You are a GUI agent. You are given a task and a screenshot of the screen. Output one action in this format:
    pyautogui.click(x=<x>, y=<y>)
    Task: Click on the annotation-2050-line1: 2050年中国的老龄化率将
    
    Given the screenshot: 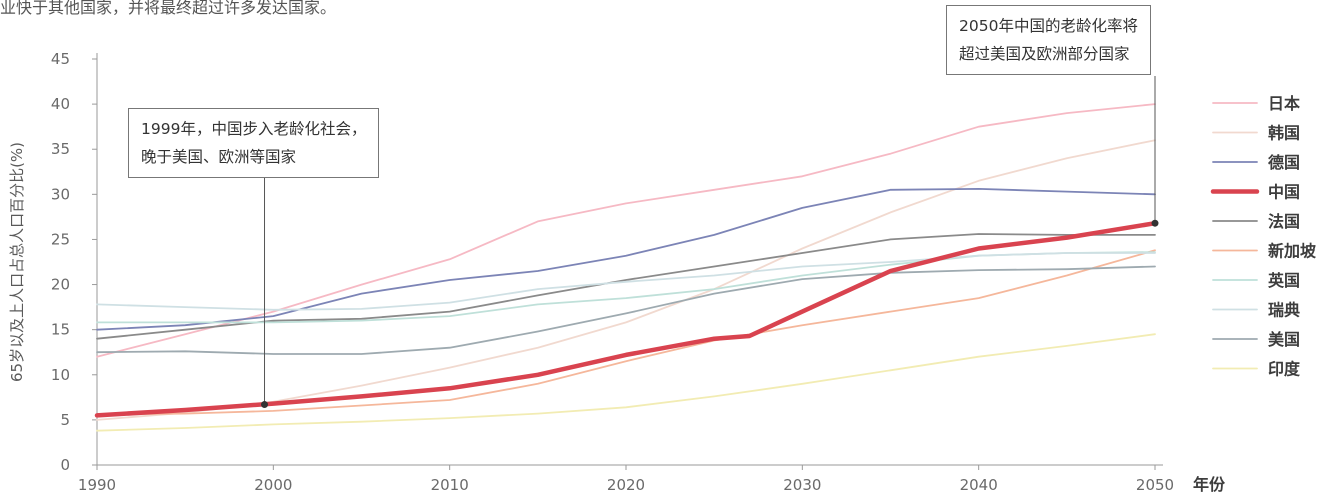 What is the action you would take?
    pyautogui.click(x=1048, y=26)
    